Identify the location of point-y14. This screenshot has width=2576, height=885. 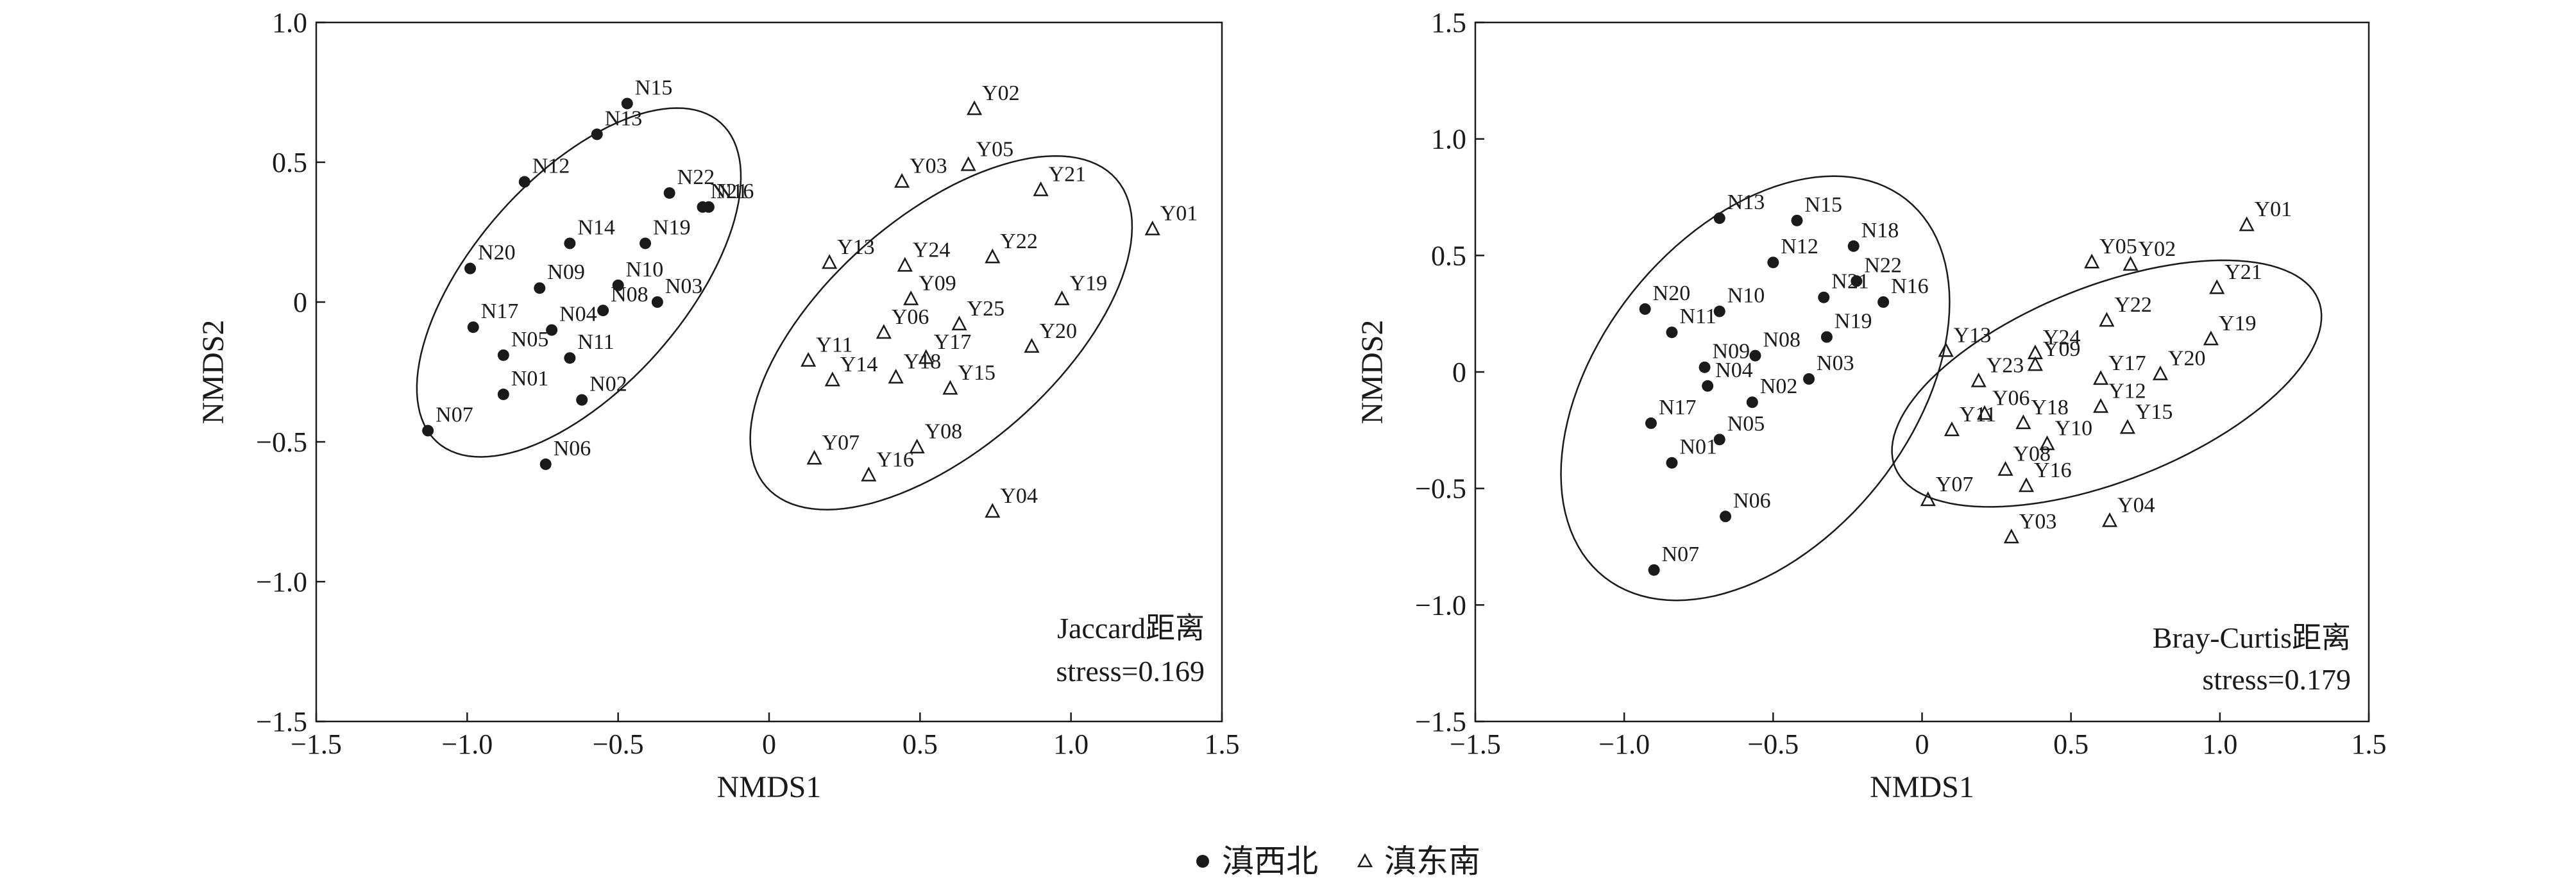
(832, 379).